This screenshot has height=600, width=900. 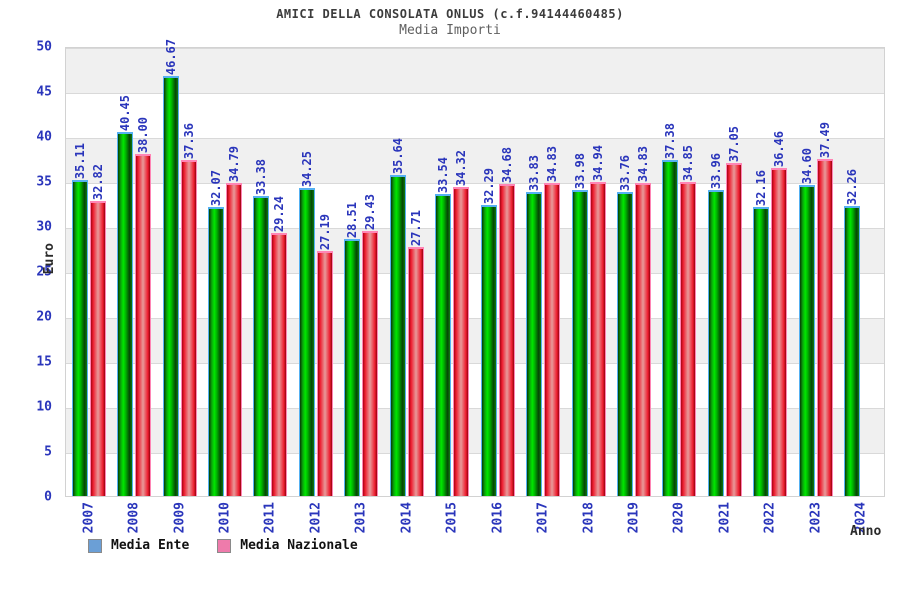 What do you see at coordinates (815, 290) in the screenshot?
I see `year-group-2023: 34.60 37.49 2023` at bounding box center [815, 290].